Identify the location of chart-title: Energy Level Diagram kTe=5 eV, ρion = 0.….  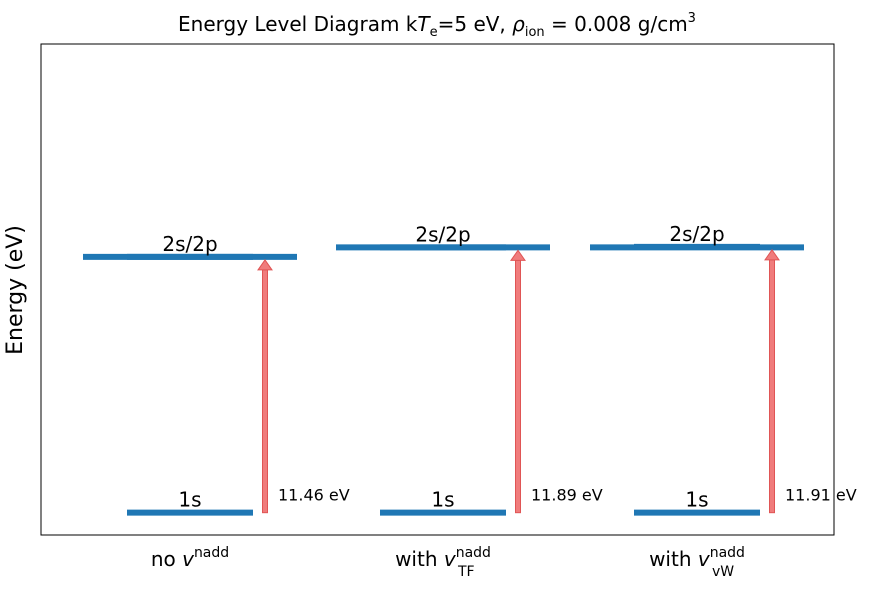
(437, 25).